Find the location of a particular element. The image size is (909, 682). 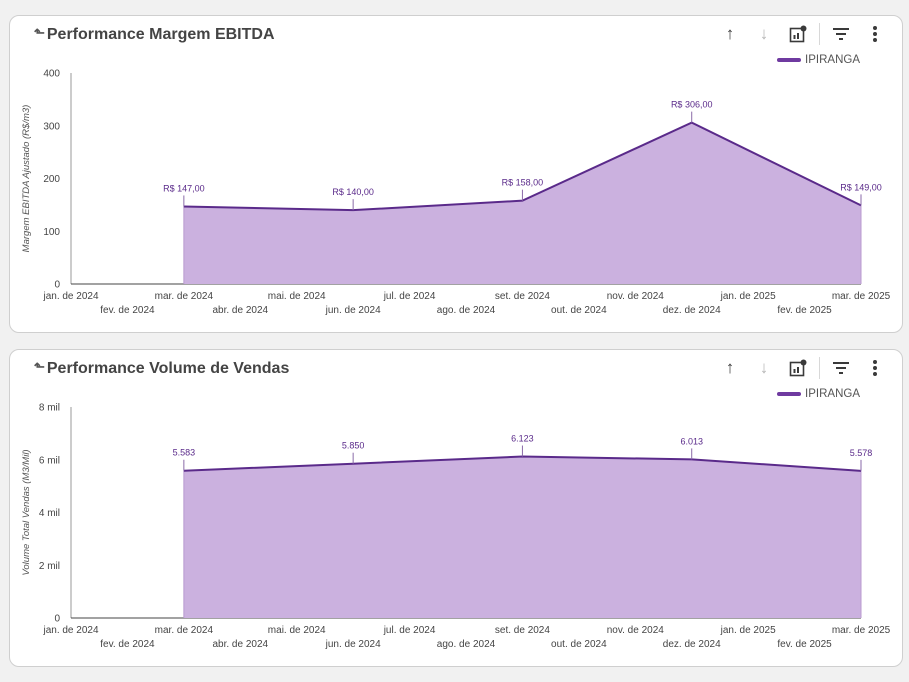

series-line is located at coordinates (522, 463).